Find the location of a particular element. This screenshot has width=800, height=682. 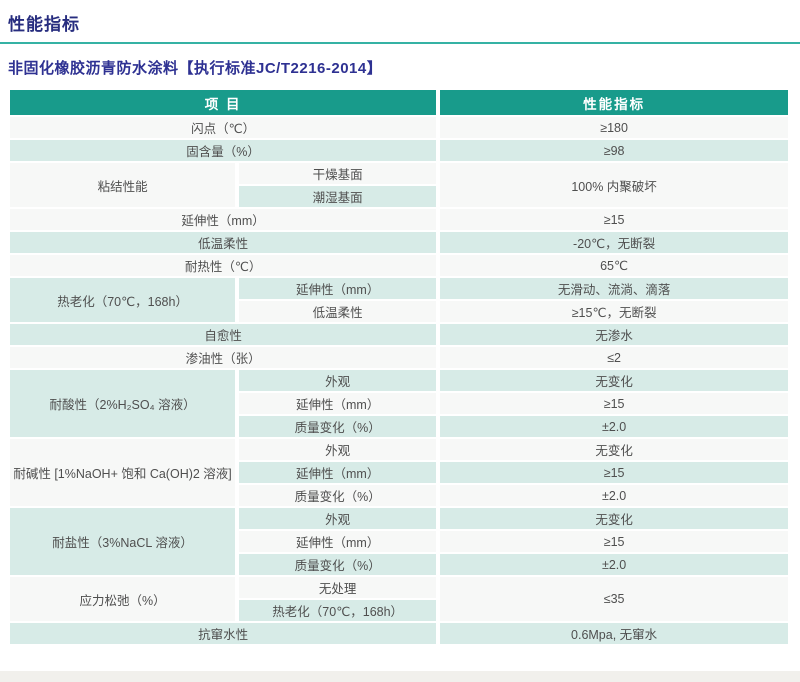

title-underline is located at coordinates (400, 43).